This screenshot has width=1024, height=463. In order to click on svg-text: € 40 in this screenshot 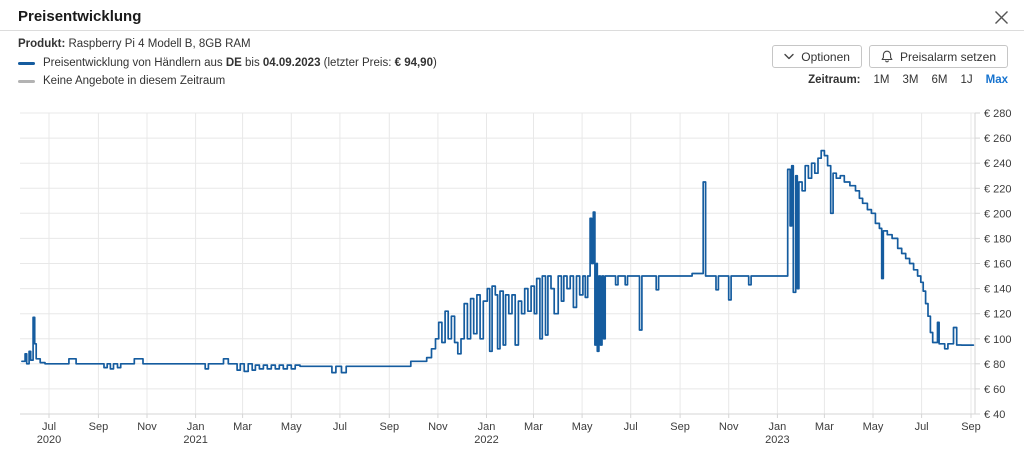, I will do `click(994, 415)`.